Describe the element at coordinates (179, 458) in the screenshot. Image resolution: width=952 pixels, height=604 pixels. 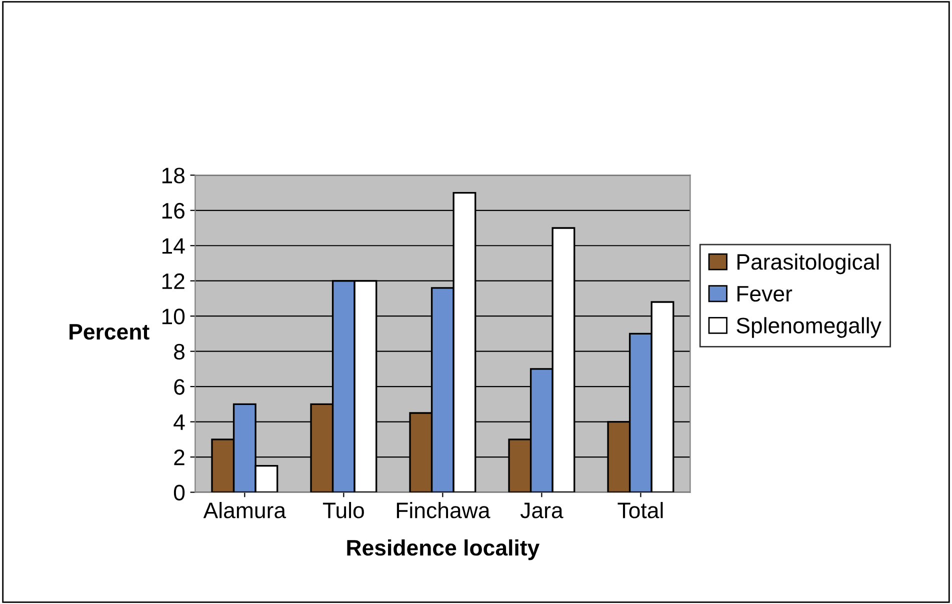
I see `y-tick-label: 2` at that location.